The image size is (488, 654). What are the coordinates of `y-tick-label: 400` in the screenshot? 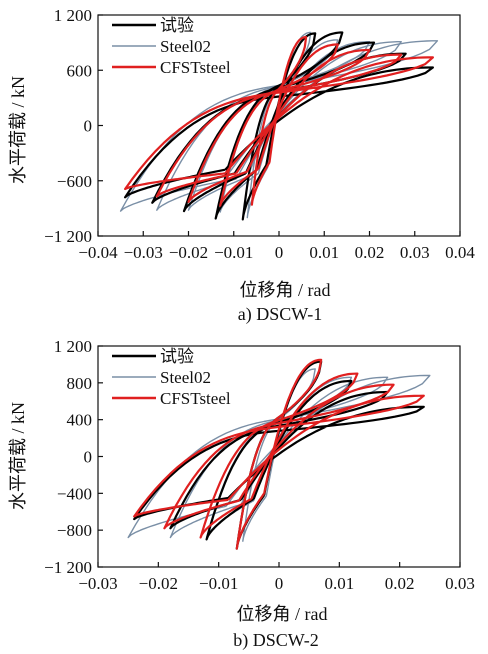 It's located at (80, 420).